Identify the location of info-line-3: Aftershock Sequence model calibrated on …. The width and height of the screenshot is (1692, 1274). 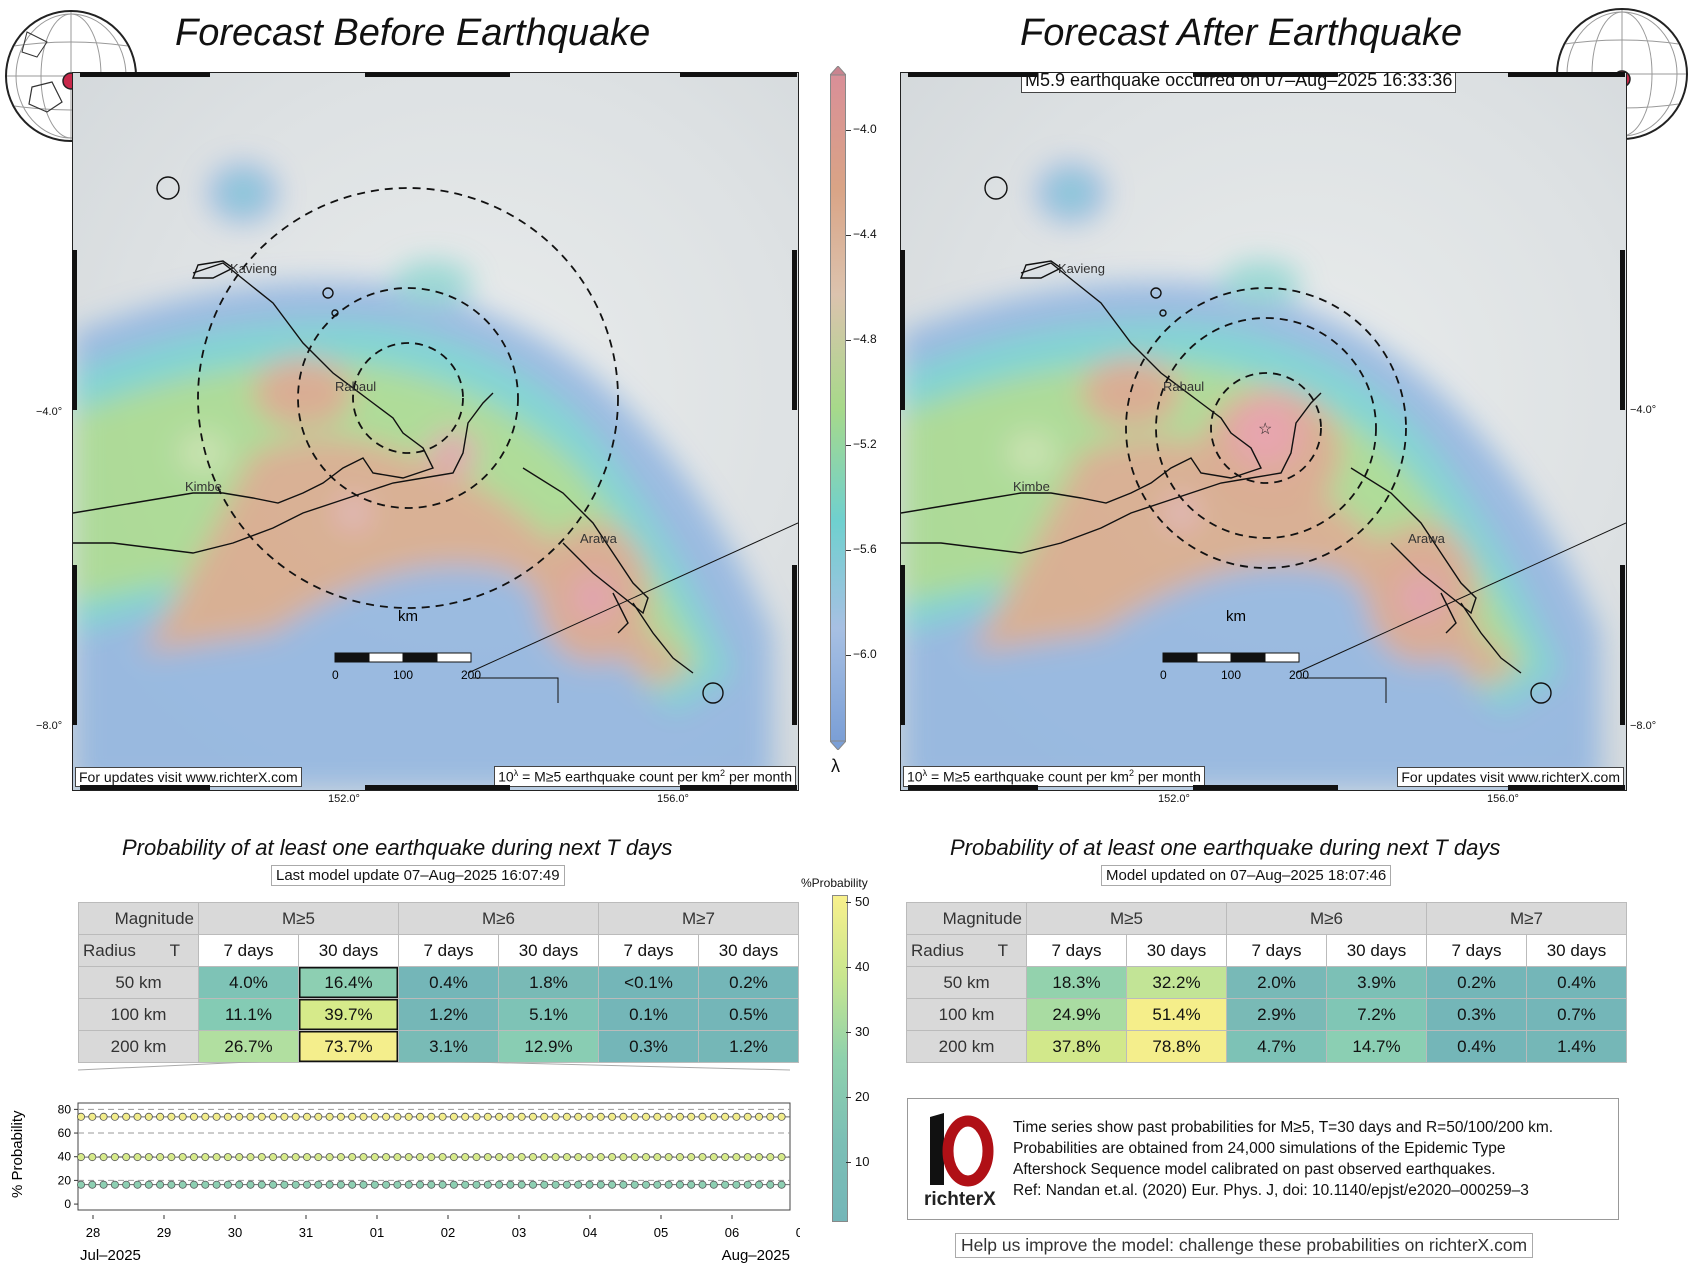
(1254, 1169).